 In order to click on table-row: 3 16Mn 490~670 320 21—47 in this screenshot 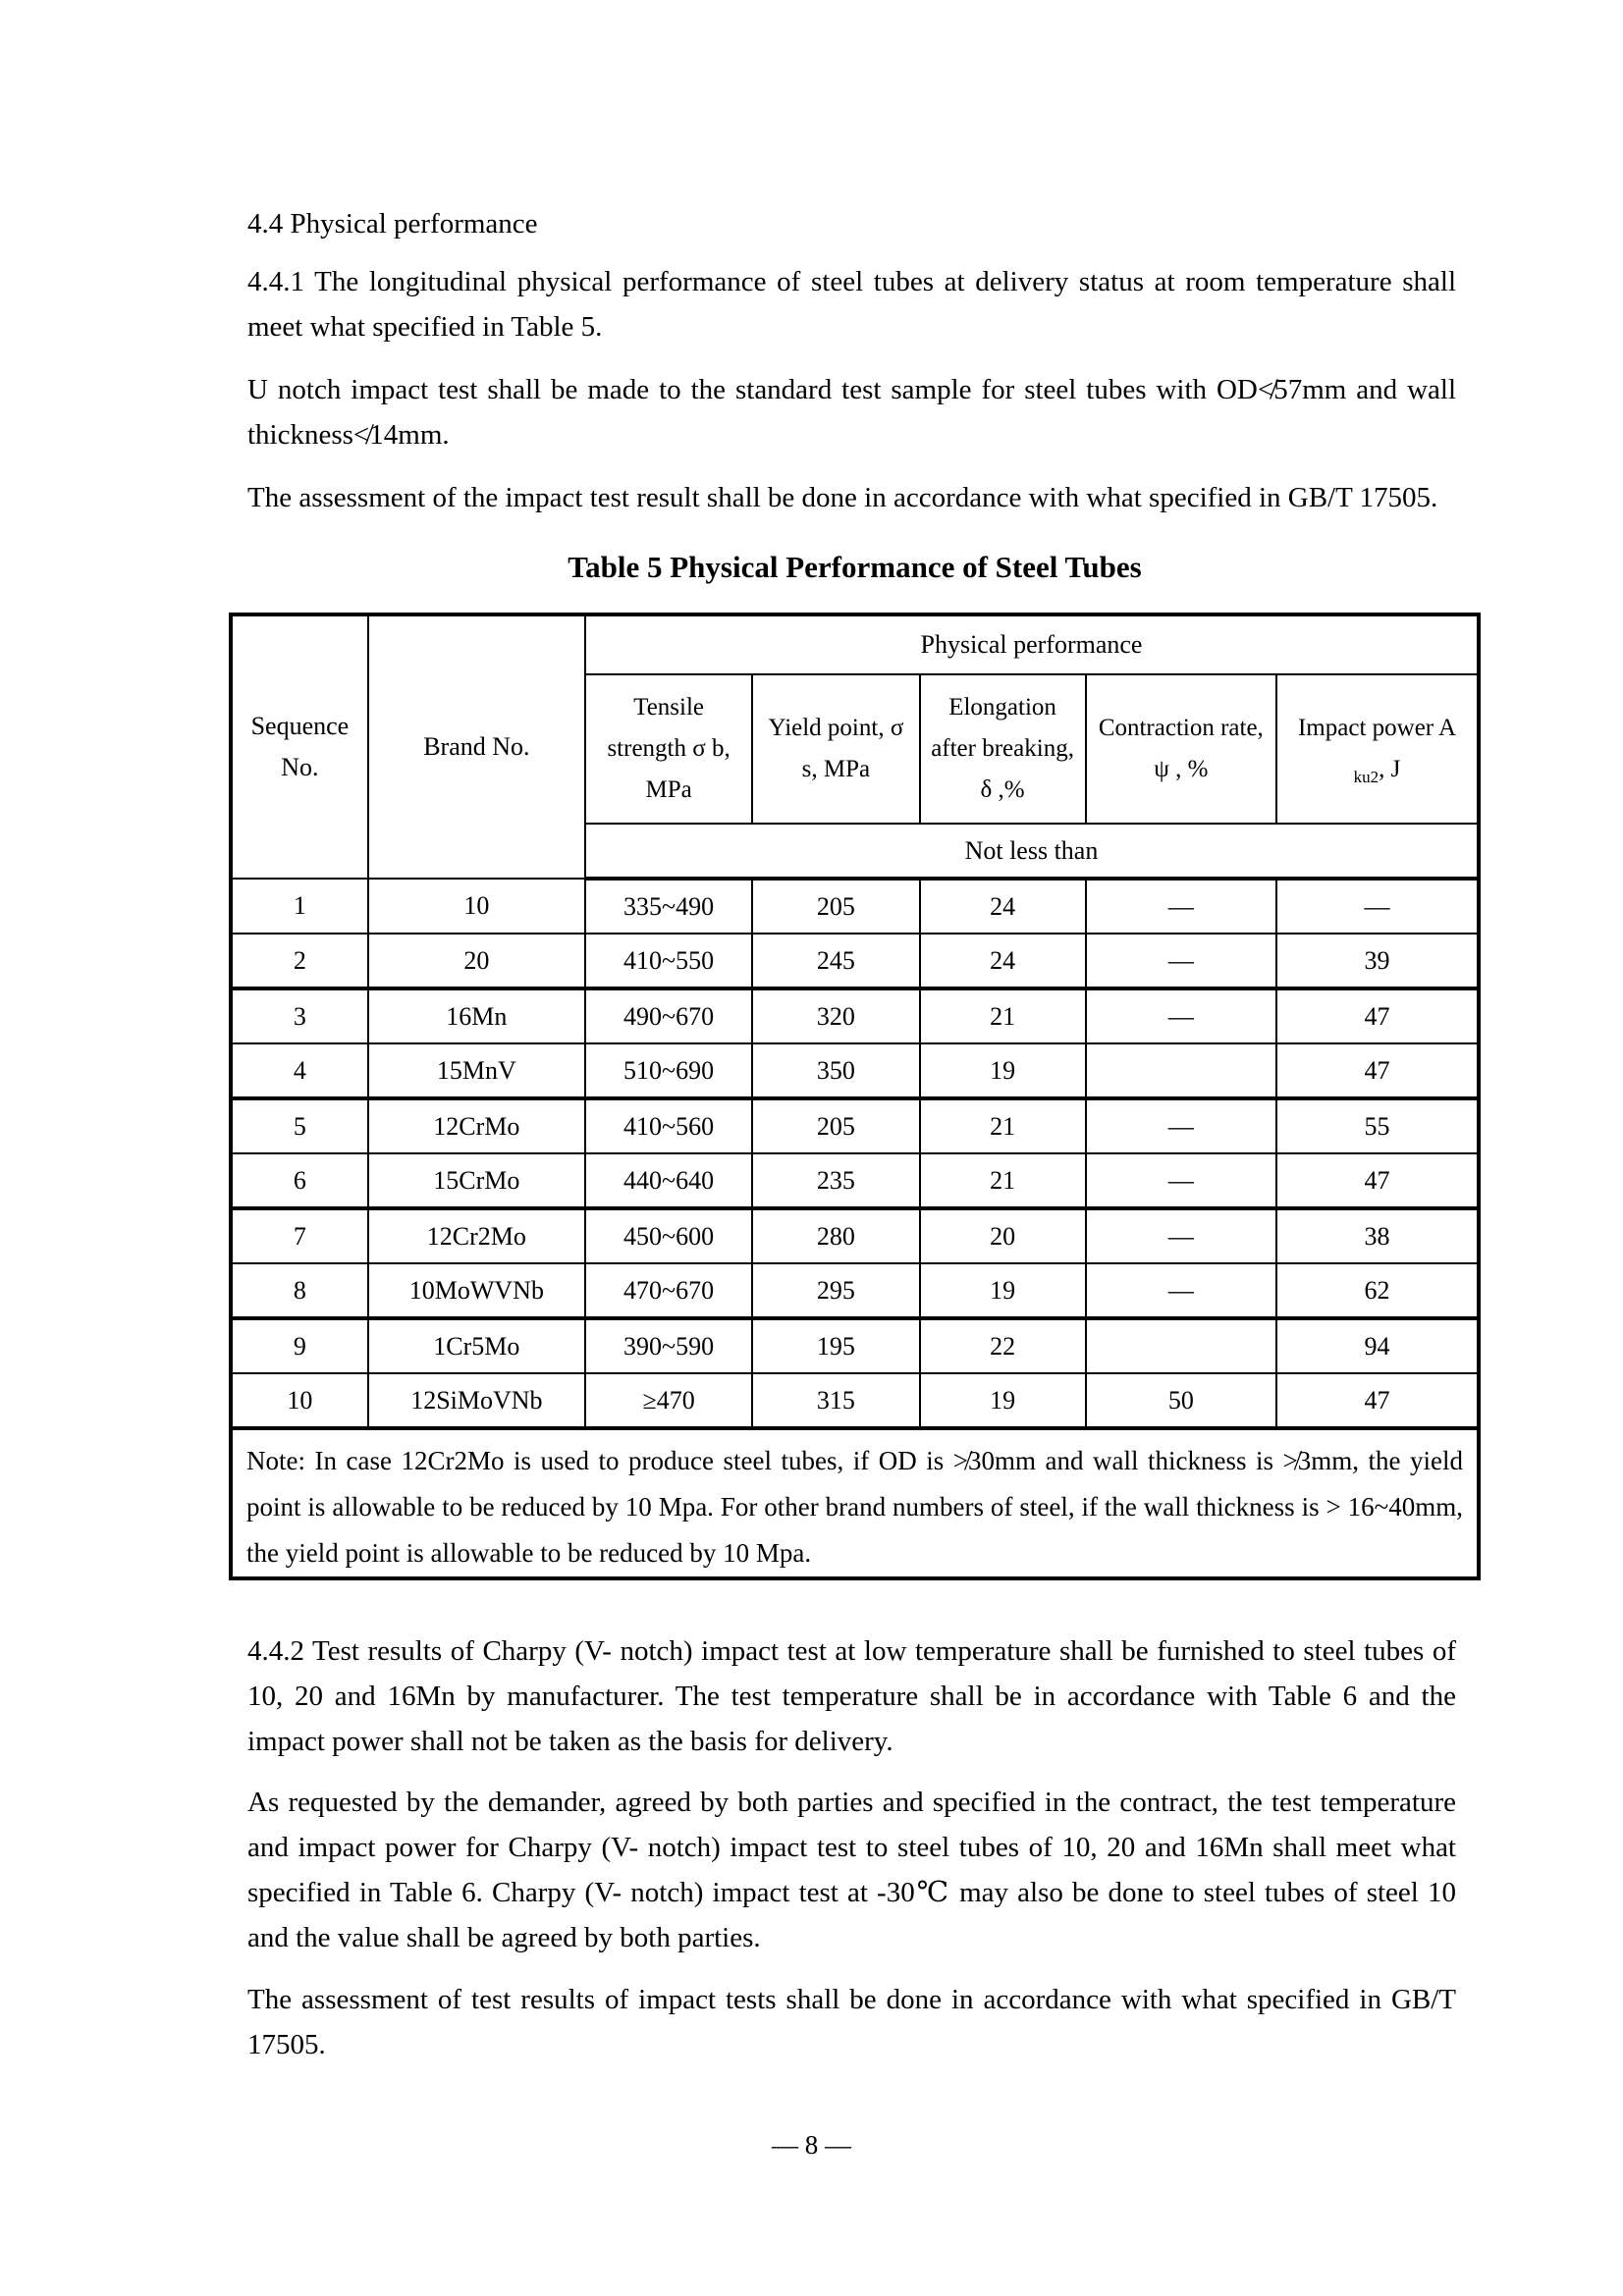, I will do `click(855, 1016)`.